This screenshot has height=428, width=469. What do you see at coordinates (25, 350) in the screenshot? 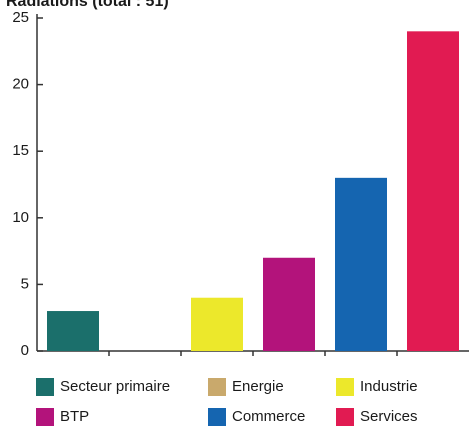
I see `y-tick-label: 0` at bounding box center [25, 350].